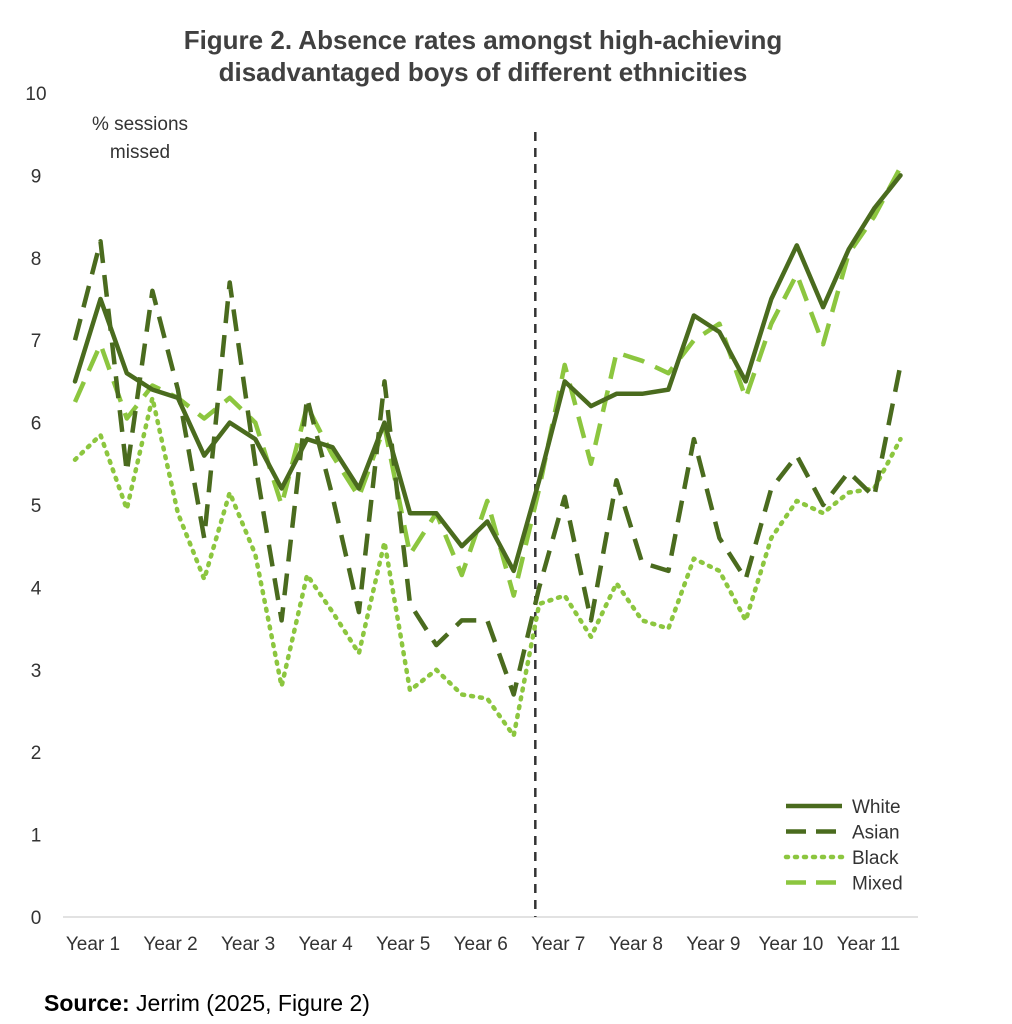 The height and width of the screenshot is (1024, 1012). Describe the element at coordinates (713, 944) in the screenshot. I see `x-tick-label: Year 9` at that location.